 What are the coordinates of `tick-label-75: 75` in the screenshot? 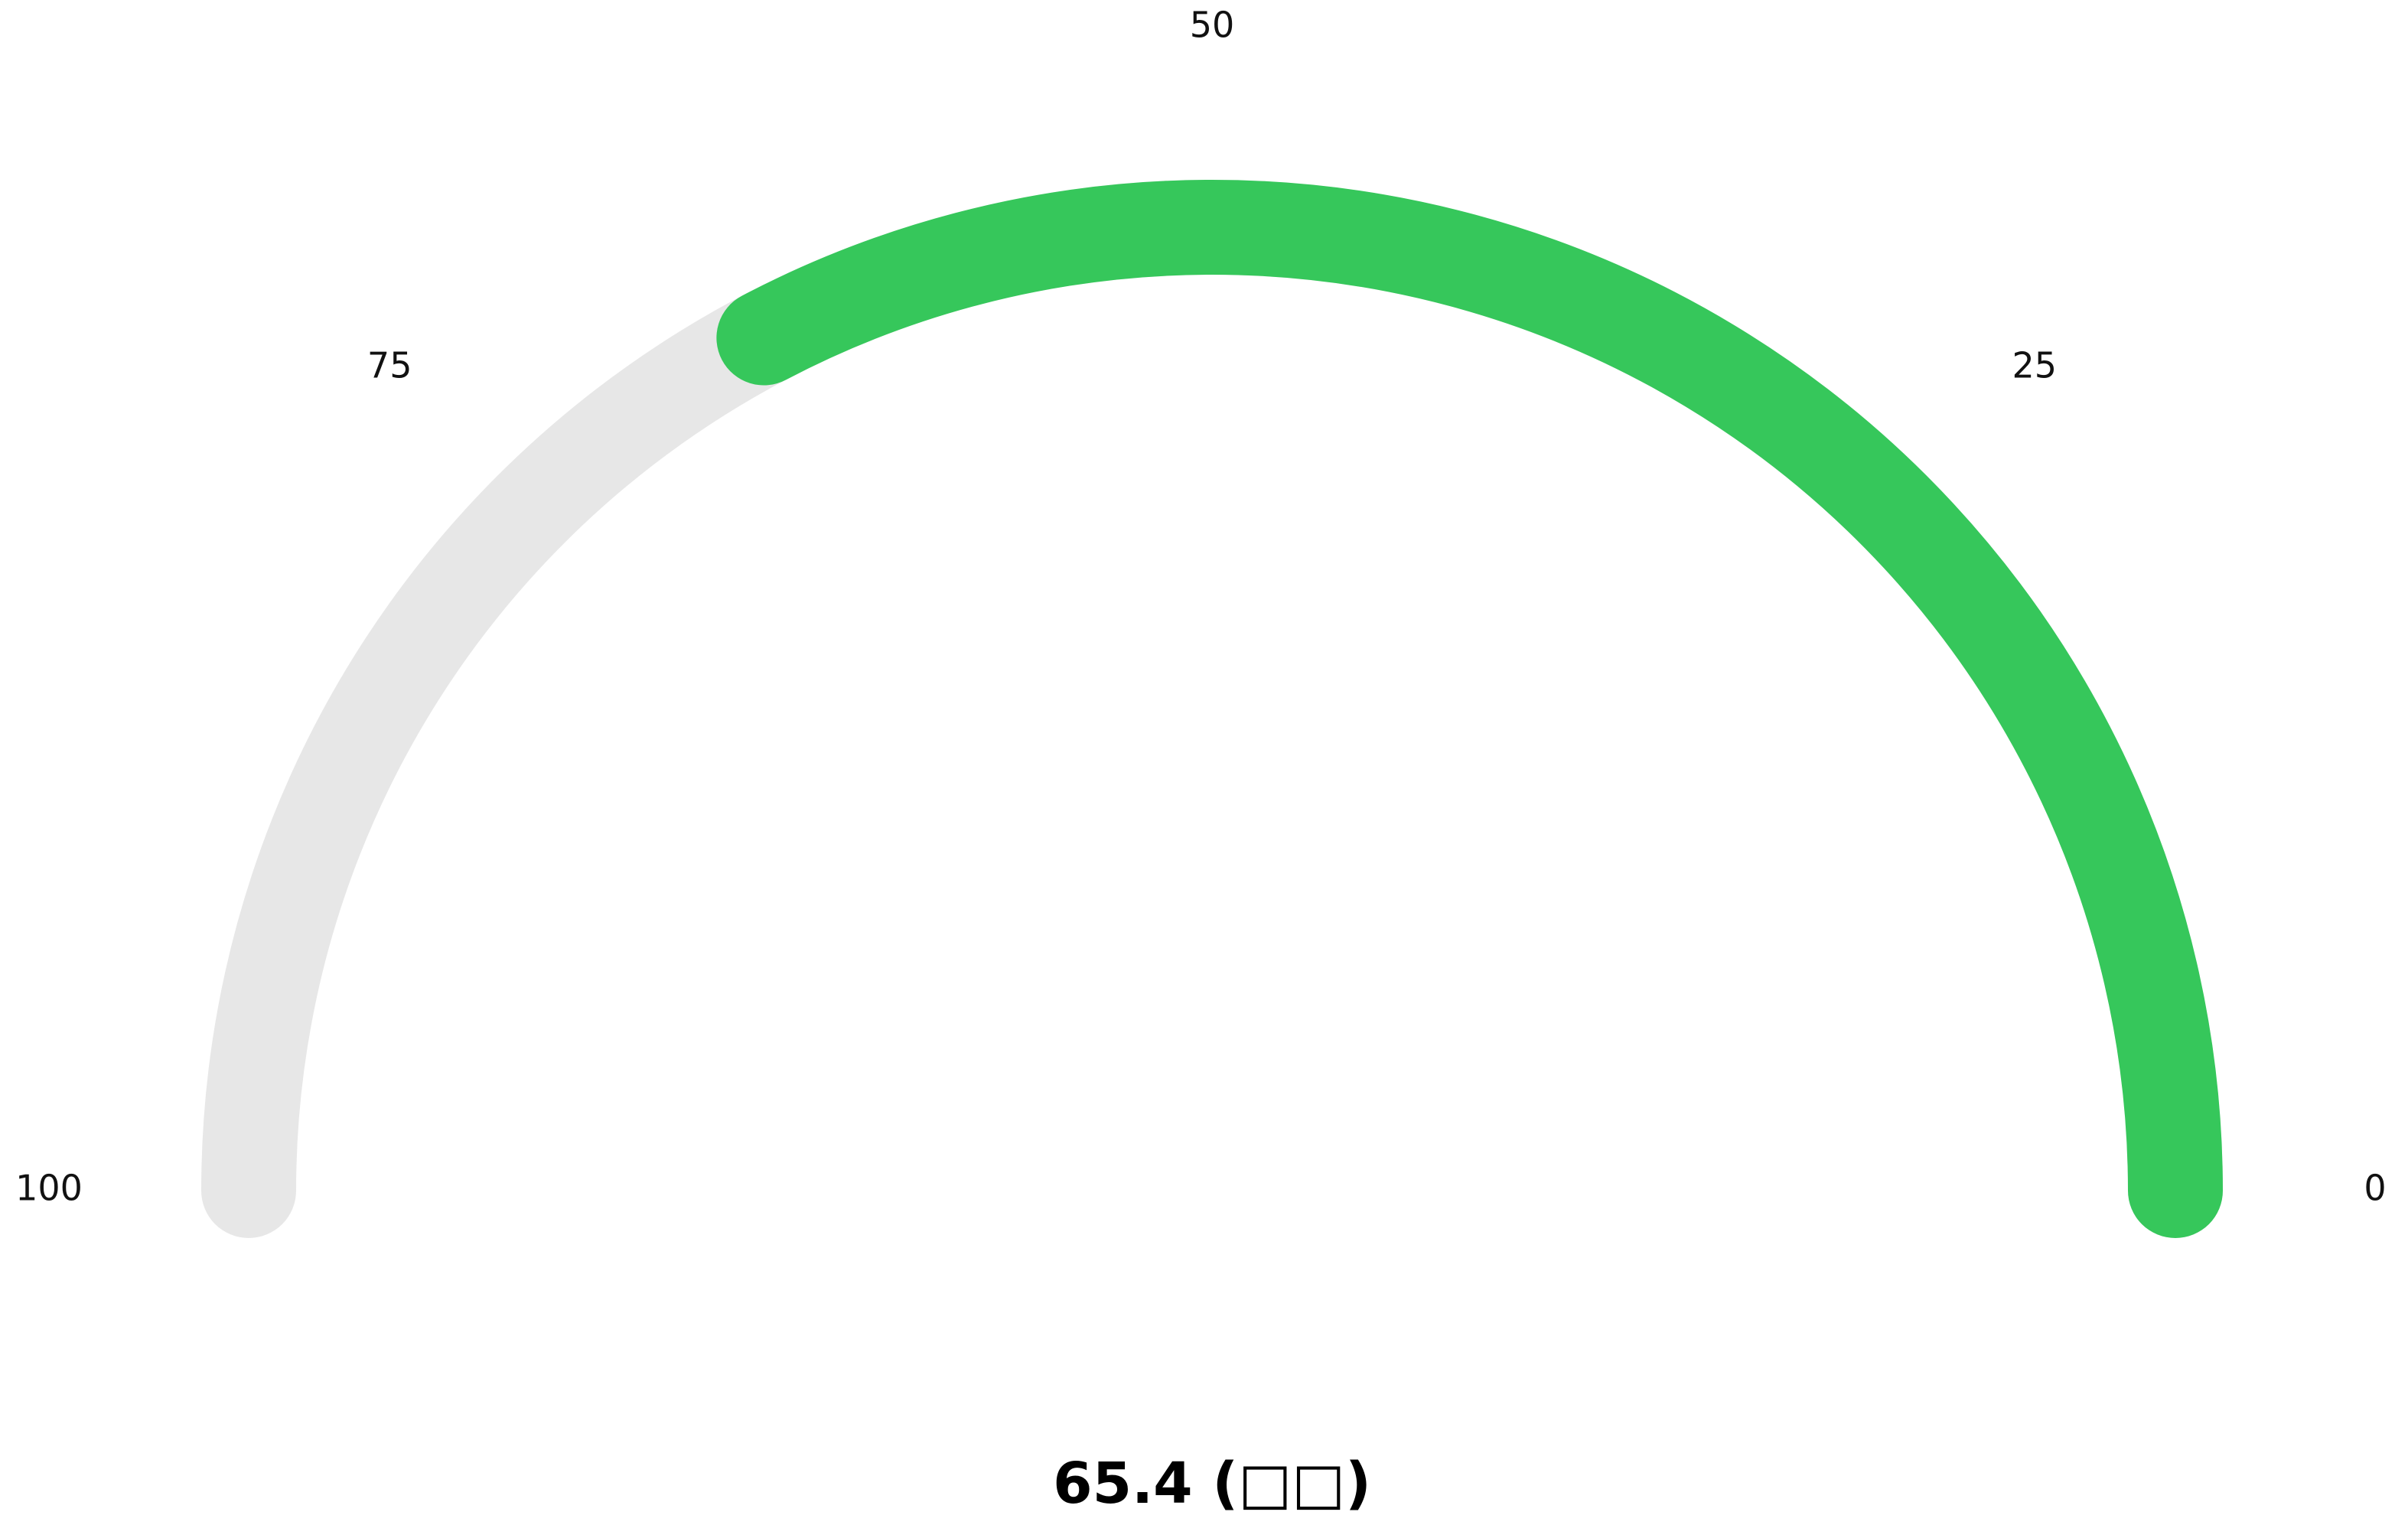 It's located at (389, 365).